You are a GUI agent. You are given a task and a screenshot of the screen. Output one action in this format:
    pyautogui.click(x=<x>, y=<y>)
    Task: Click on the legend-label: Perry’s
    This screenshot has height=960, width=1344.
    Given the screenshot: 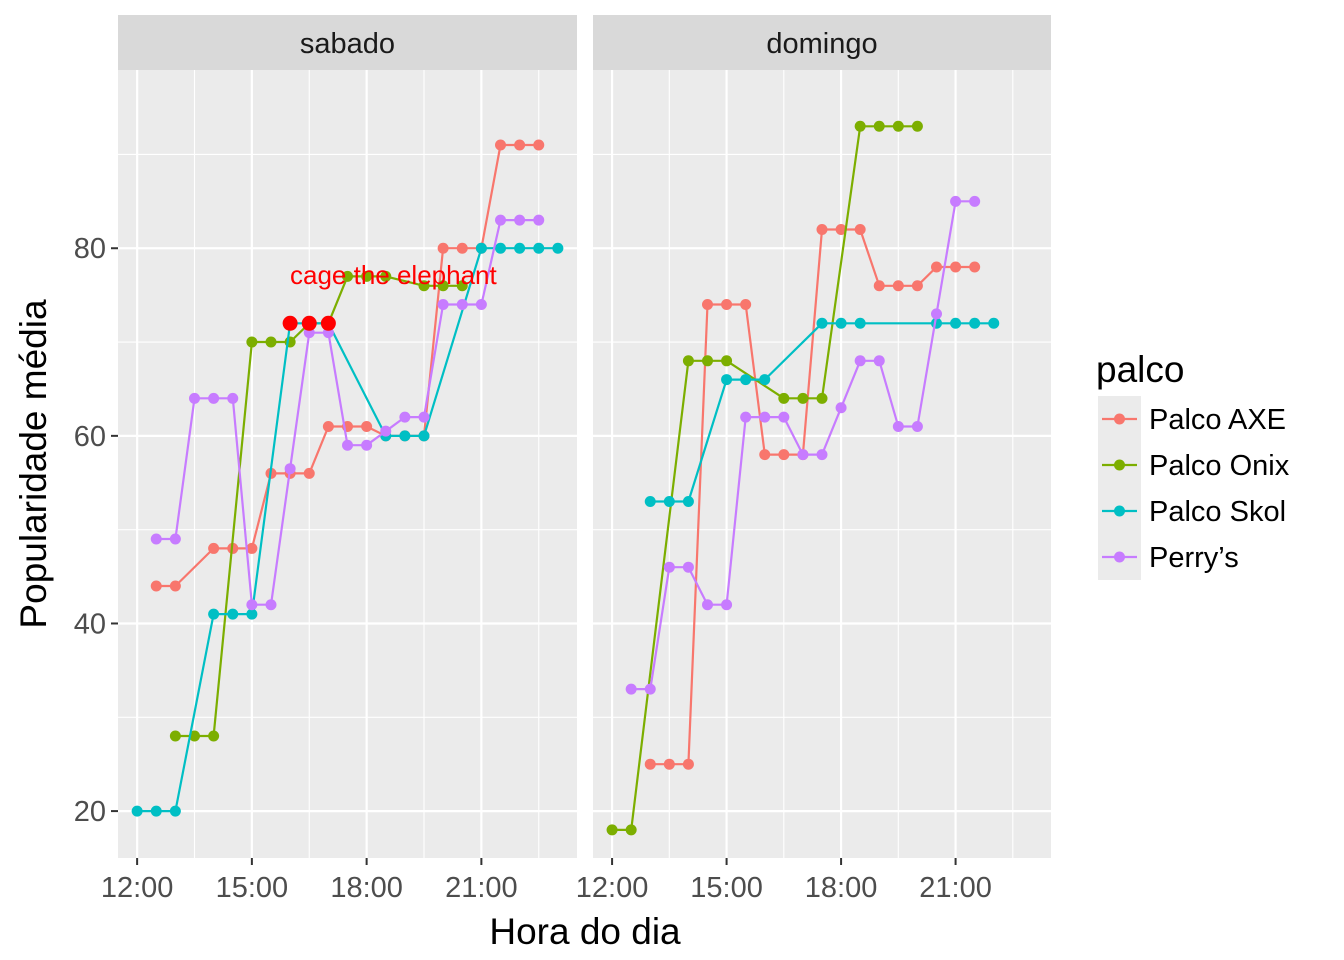 What is the action you would take?
    pyautogui.click(x=1194, y=558)
    